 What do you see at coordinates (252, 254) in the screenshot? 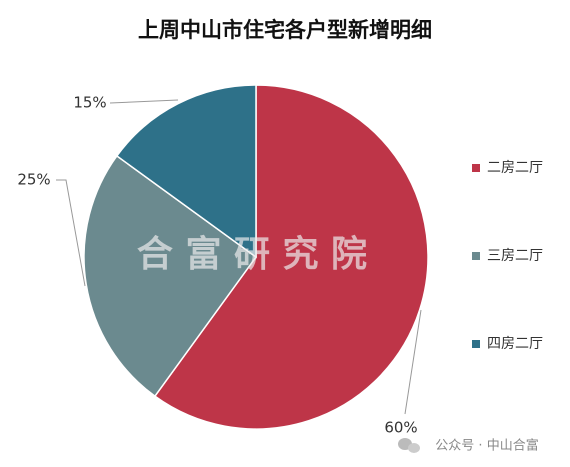
I see `watermark: 合 富 研 究 院` at bounding box center [252, 254].